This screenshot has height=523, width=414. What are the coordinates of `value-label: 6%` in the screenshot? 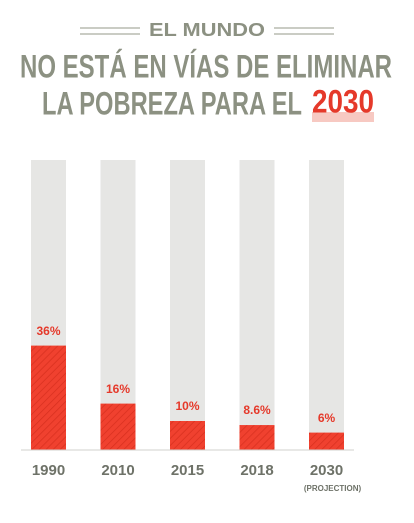 It's located at (327, 418).